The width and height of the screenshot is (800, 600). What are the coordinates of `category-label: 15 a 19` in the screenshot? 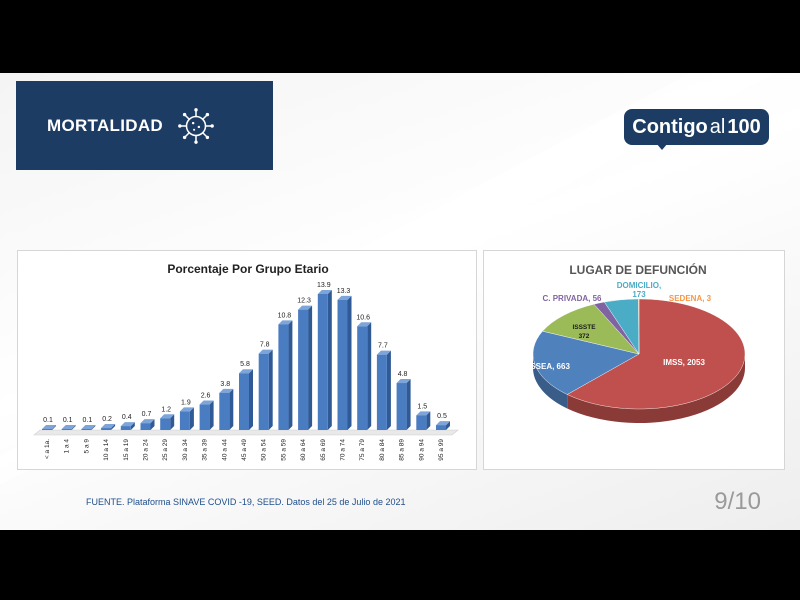 It's located at (126, 450).